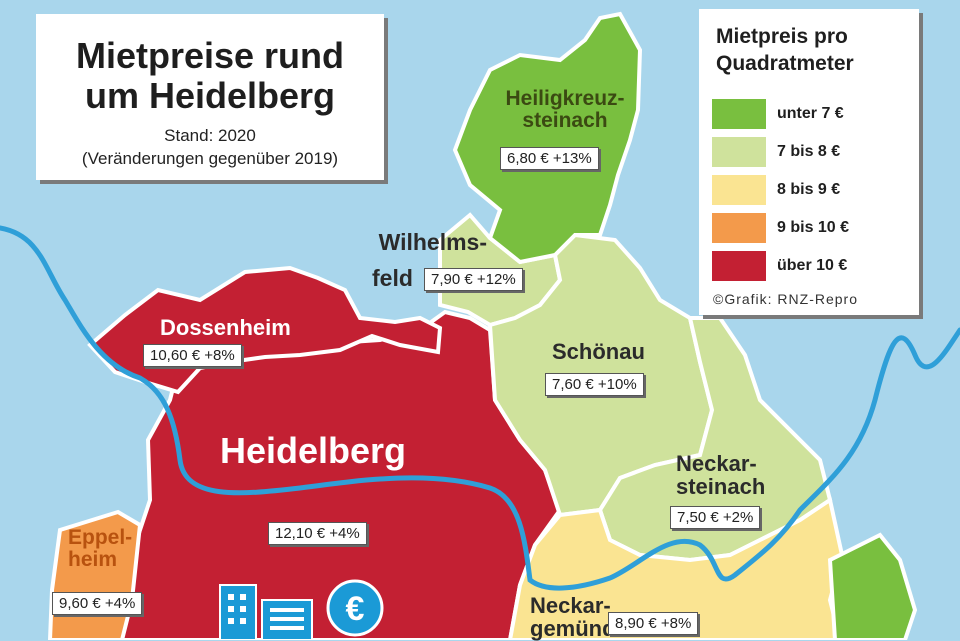  I want to click on legend-title-line2: Quadratmeter, so click(785, 63).